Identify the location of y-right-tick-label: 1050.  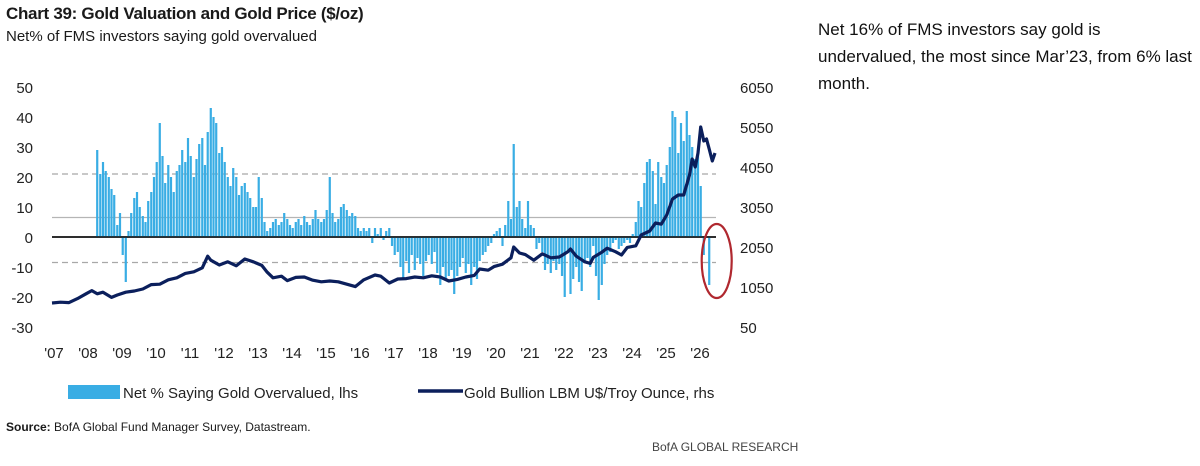
(756, 288).